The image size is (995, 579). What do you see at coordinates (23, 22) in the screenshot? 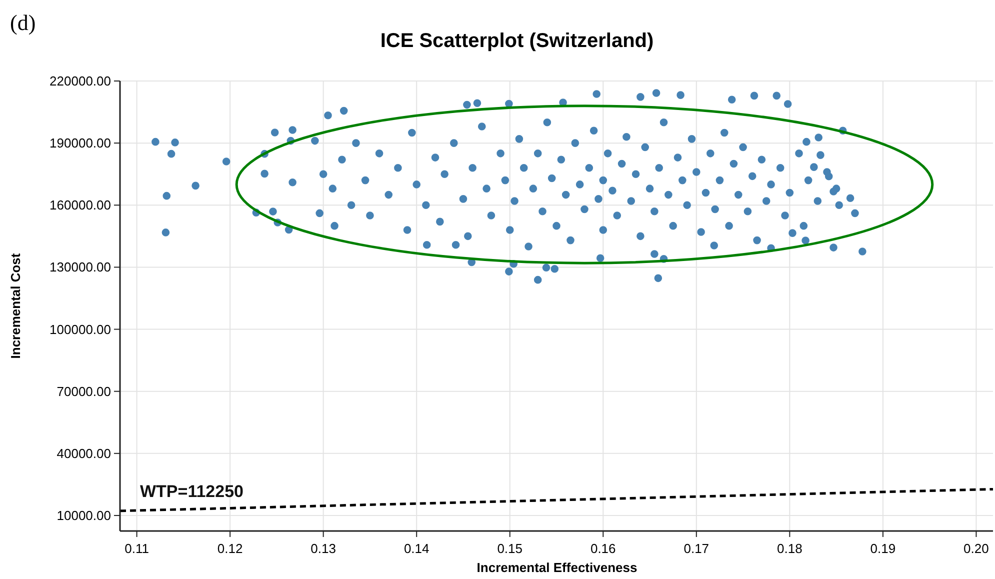
I see `text: (d)` at bounding box center [23, 22].